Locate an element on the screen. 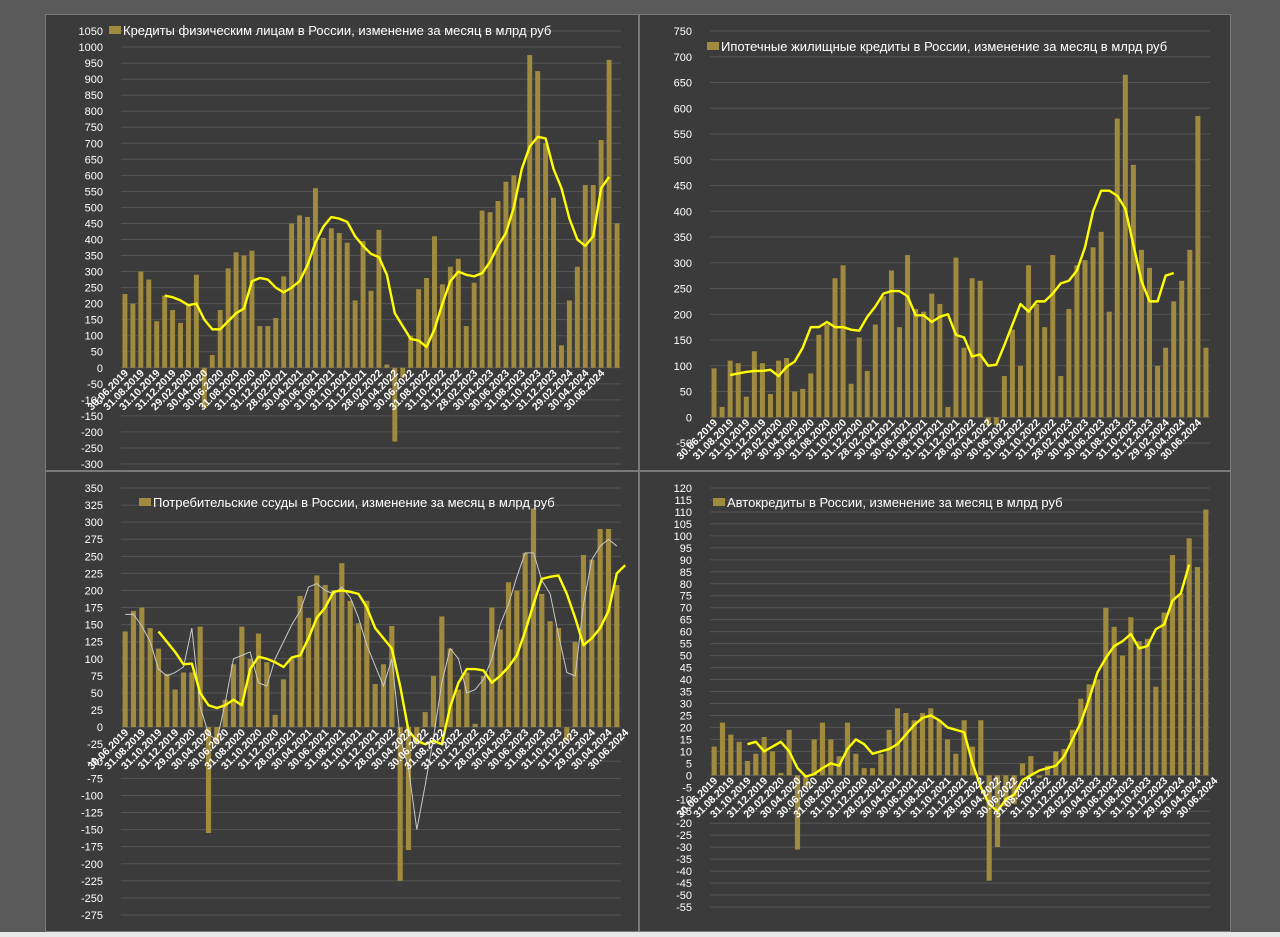 This screenshot has height=937, width=1280. y-tick-label: 75 is located at coordinates (97, 677).